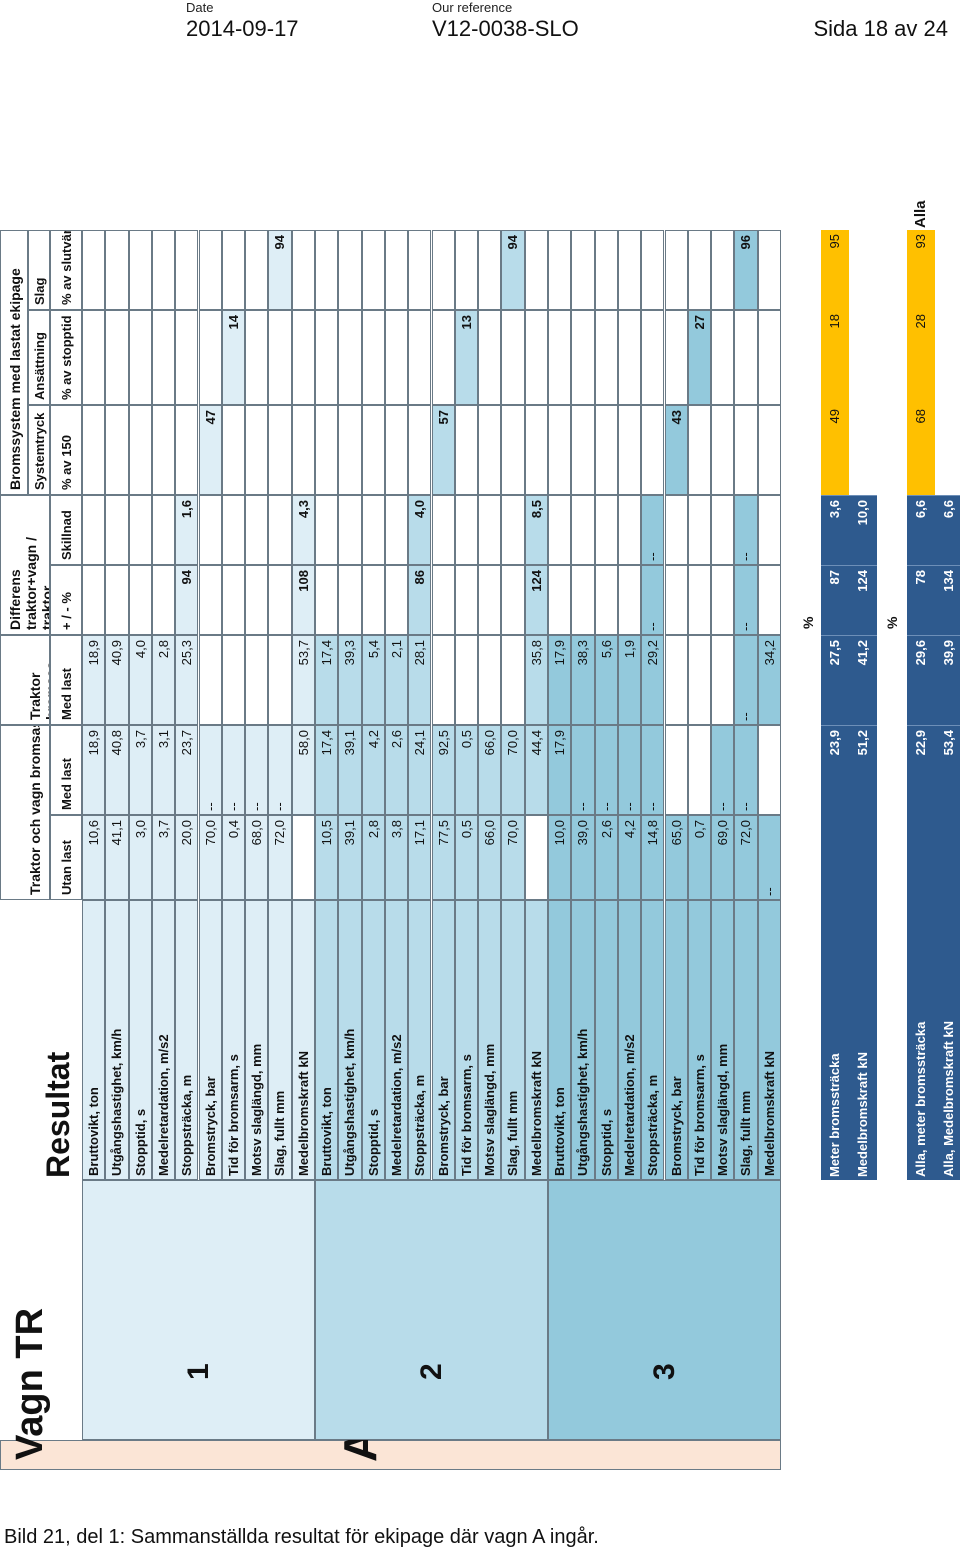 The width and height of the screenshot is (960, 1557). What do you see at coordinates (163, 680) in the screenshot?
I see `cell-trak: 2,8` at bounding box center [163, 680].